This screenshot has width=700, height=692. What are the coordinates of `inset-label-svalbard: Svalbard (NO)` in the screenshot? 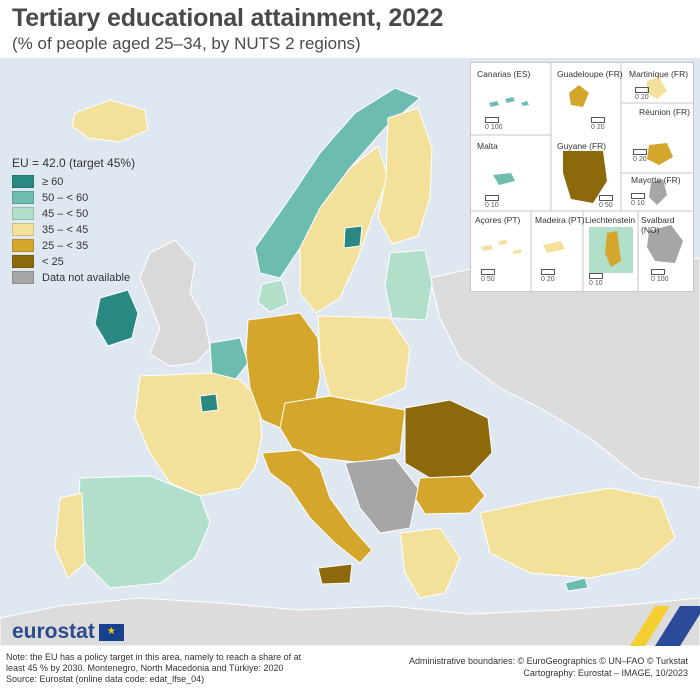 It's located at (658, 225).